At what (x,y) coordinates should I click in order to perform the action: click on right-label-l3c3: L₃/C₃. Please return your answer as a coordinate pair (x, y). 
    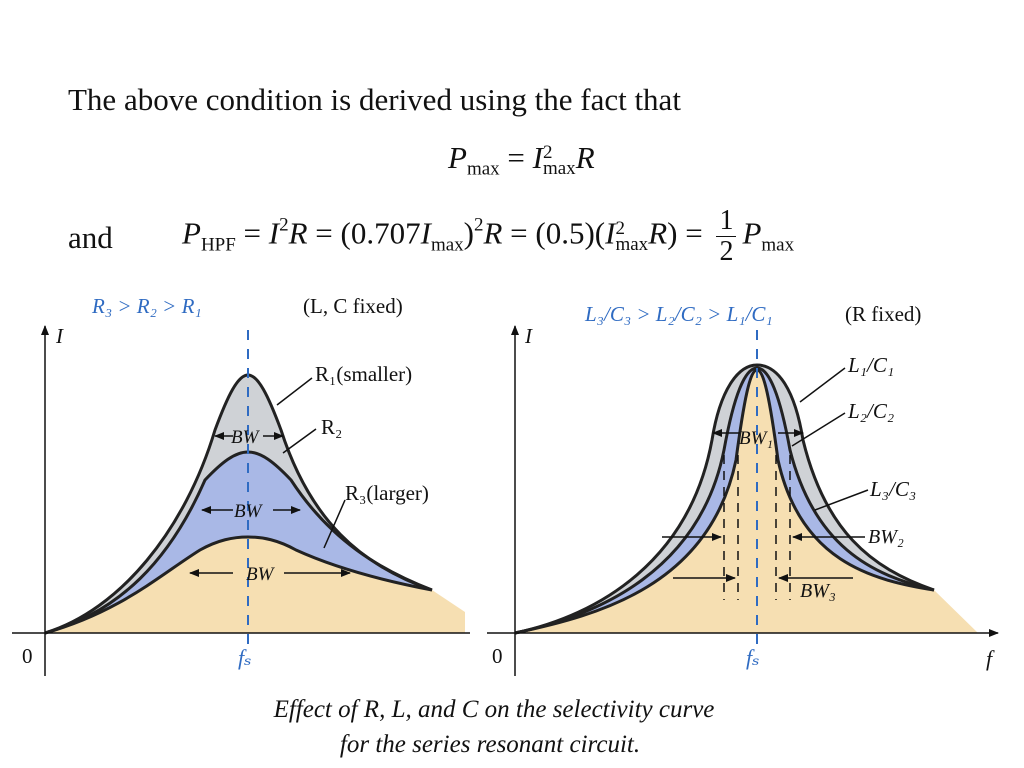
    Looking at the image, I should click on (892, 489).